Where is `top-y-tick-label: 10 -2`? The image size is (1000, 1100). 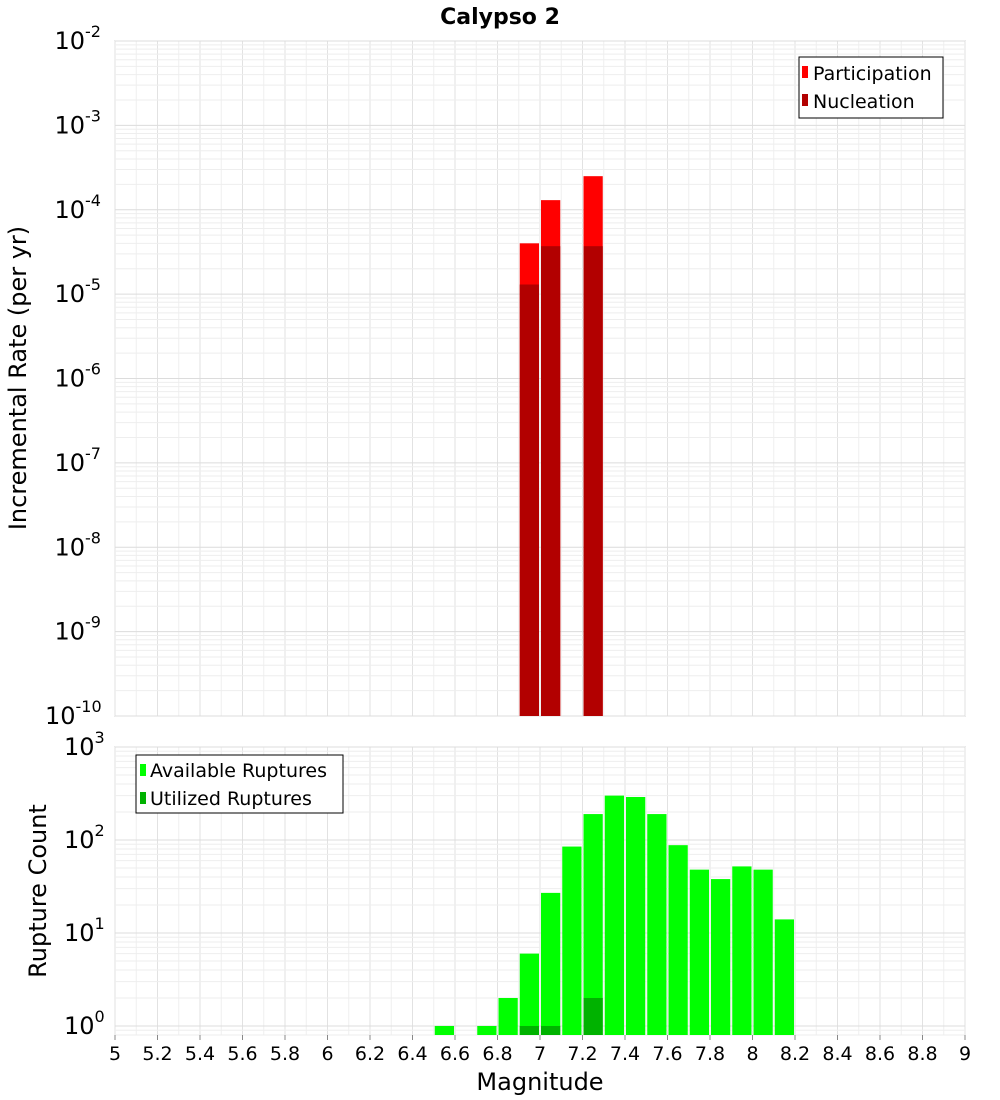
top-y-tick-label: 10 -2 is located at coordinates (77, 38).